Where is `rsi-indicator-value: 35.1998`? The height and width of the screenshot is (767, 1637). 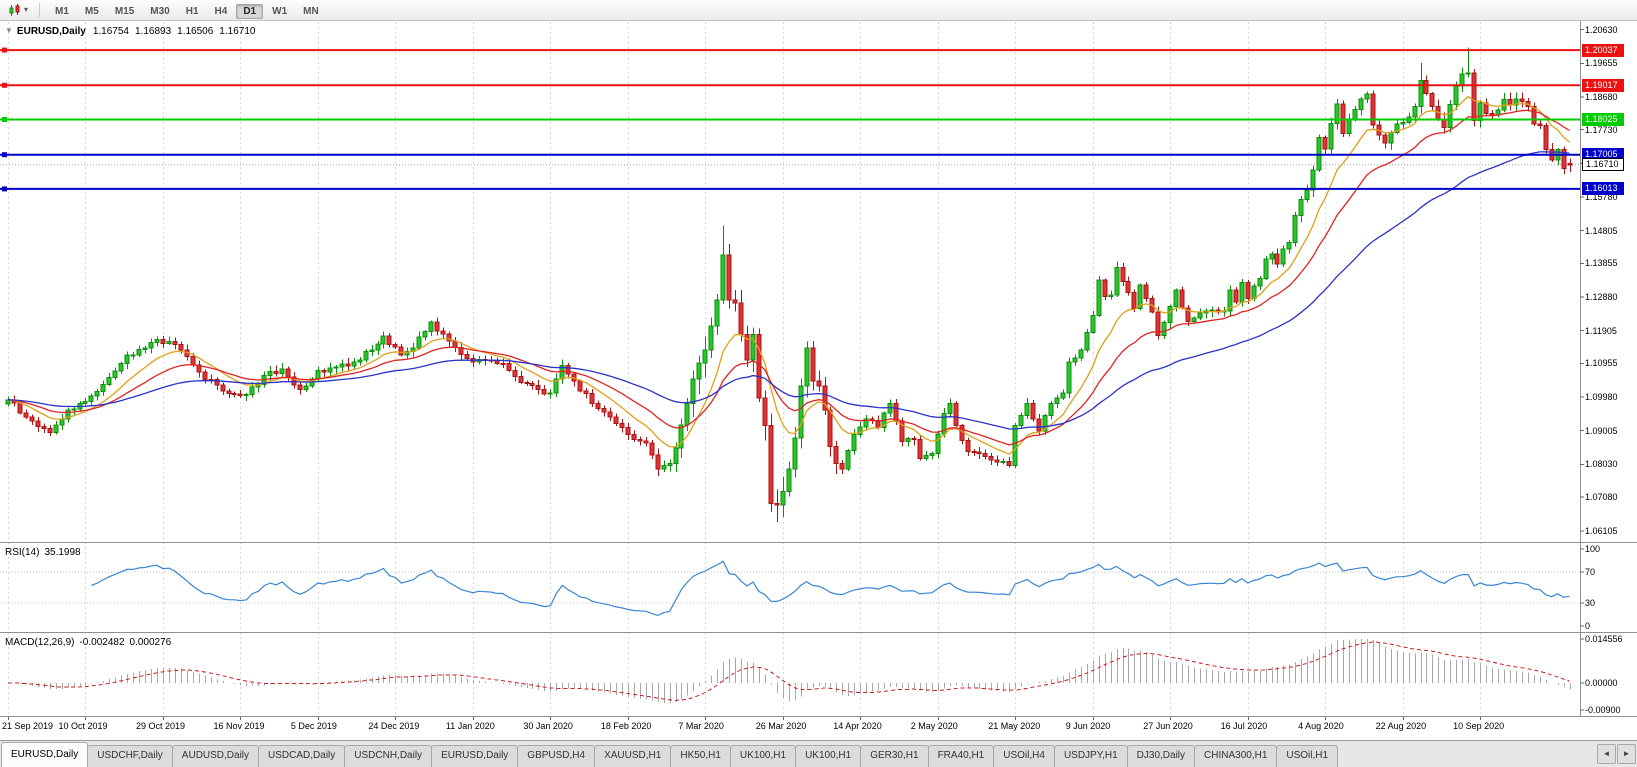
rsi-indicator-value: 35.1998 is located at coordinates (62, 552).